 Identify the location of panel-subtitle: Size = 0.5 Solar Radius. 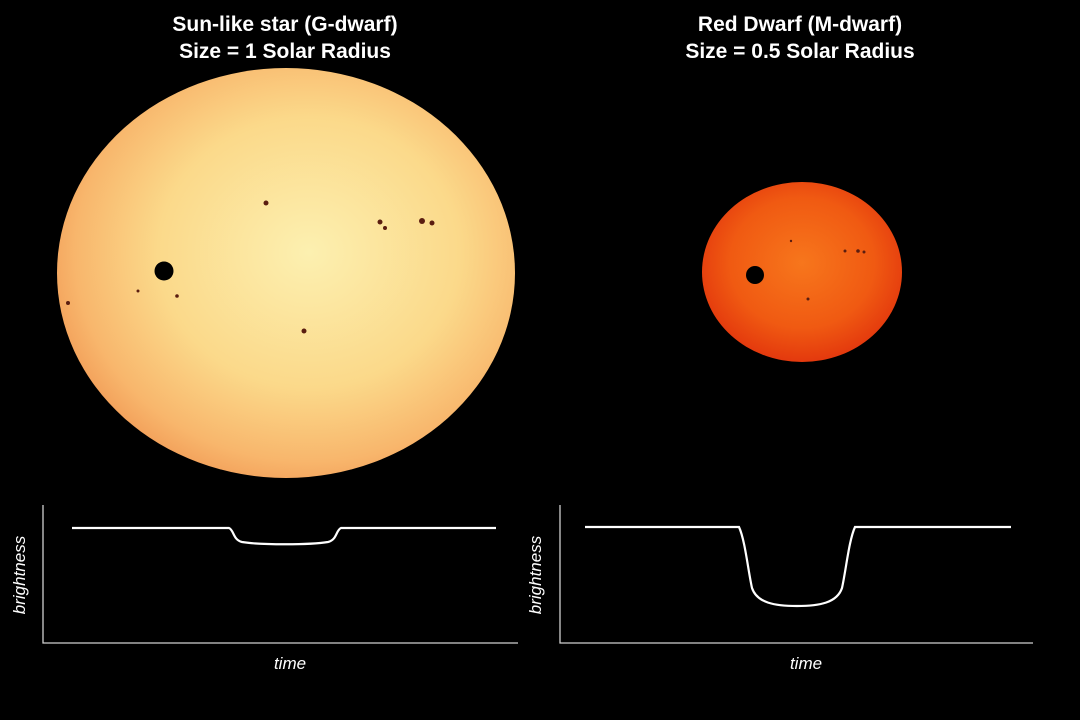
(799, 51).